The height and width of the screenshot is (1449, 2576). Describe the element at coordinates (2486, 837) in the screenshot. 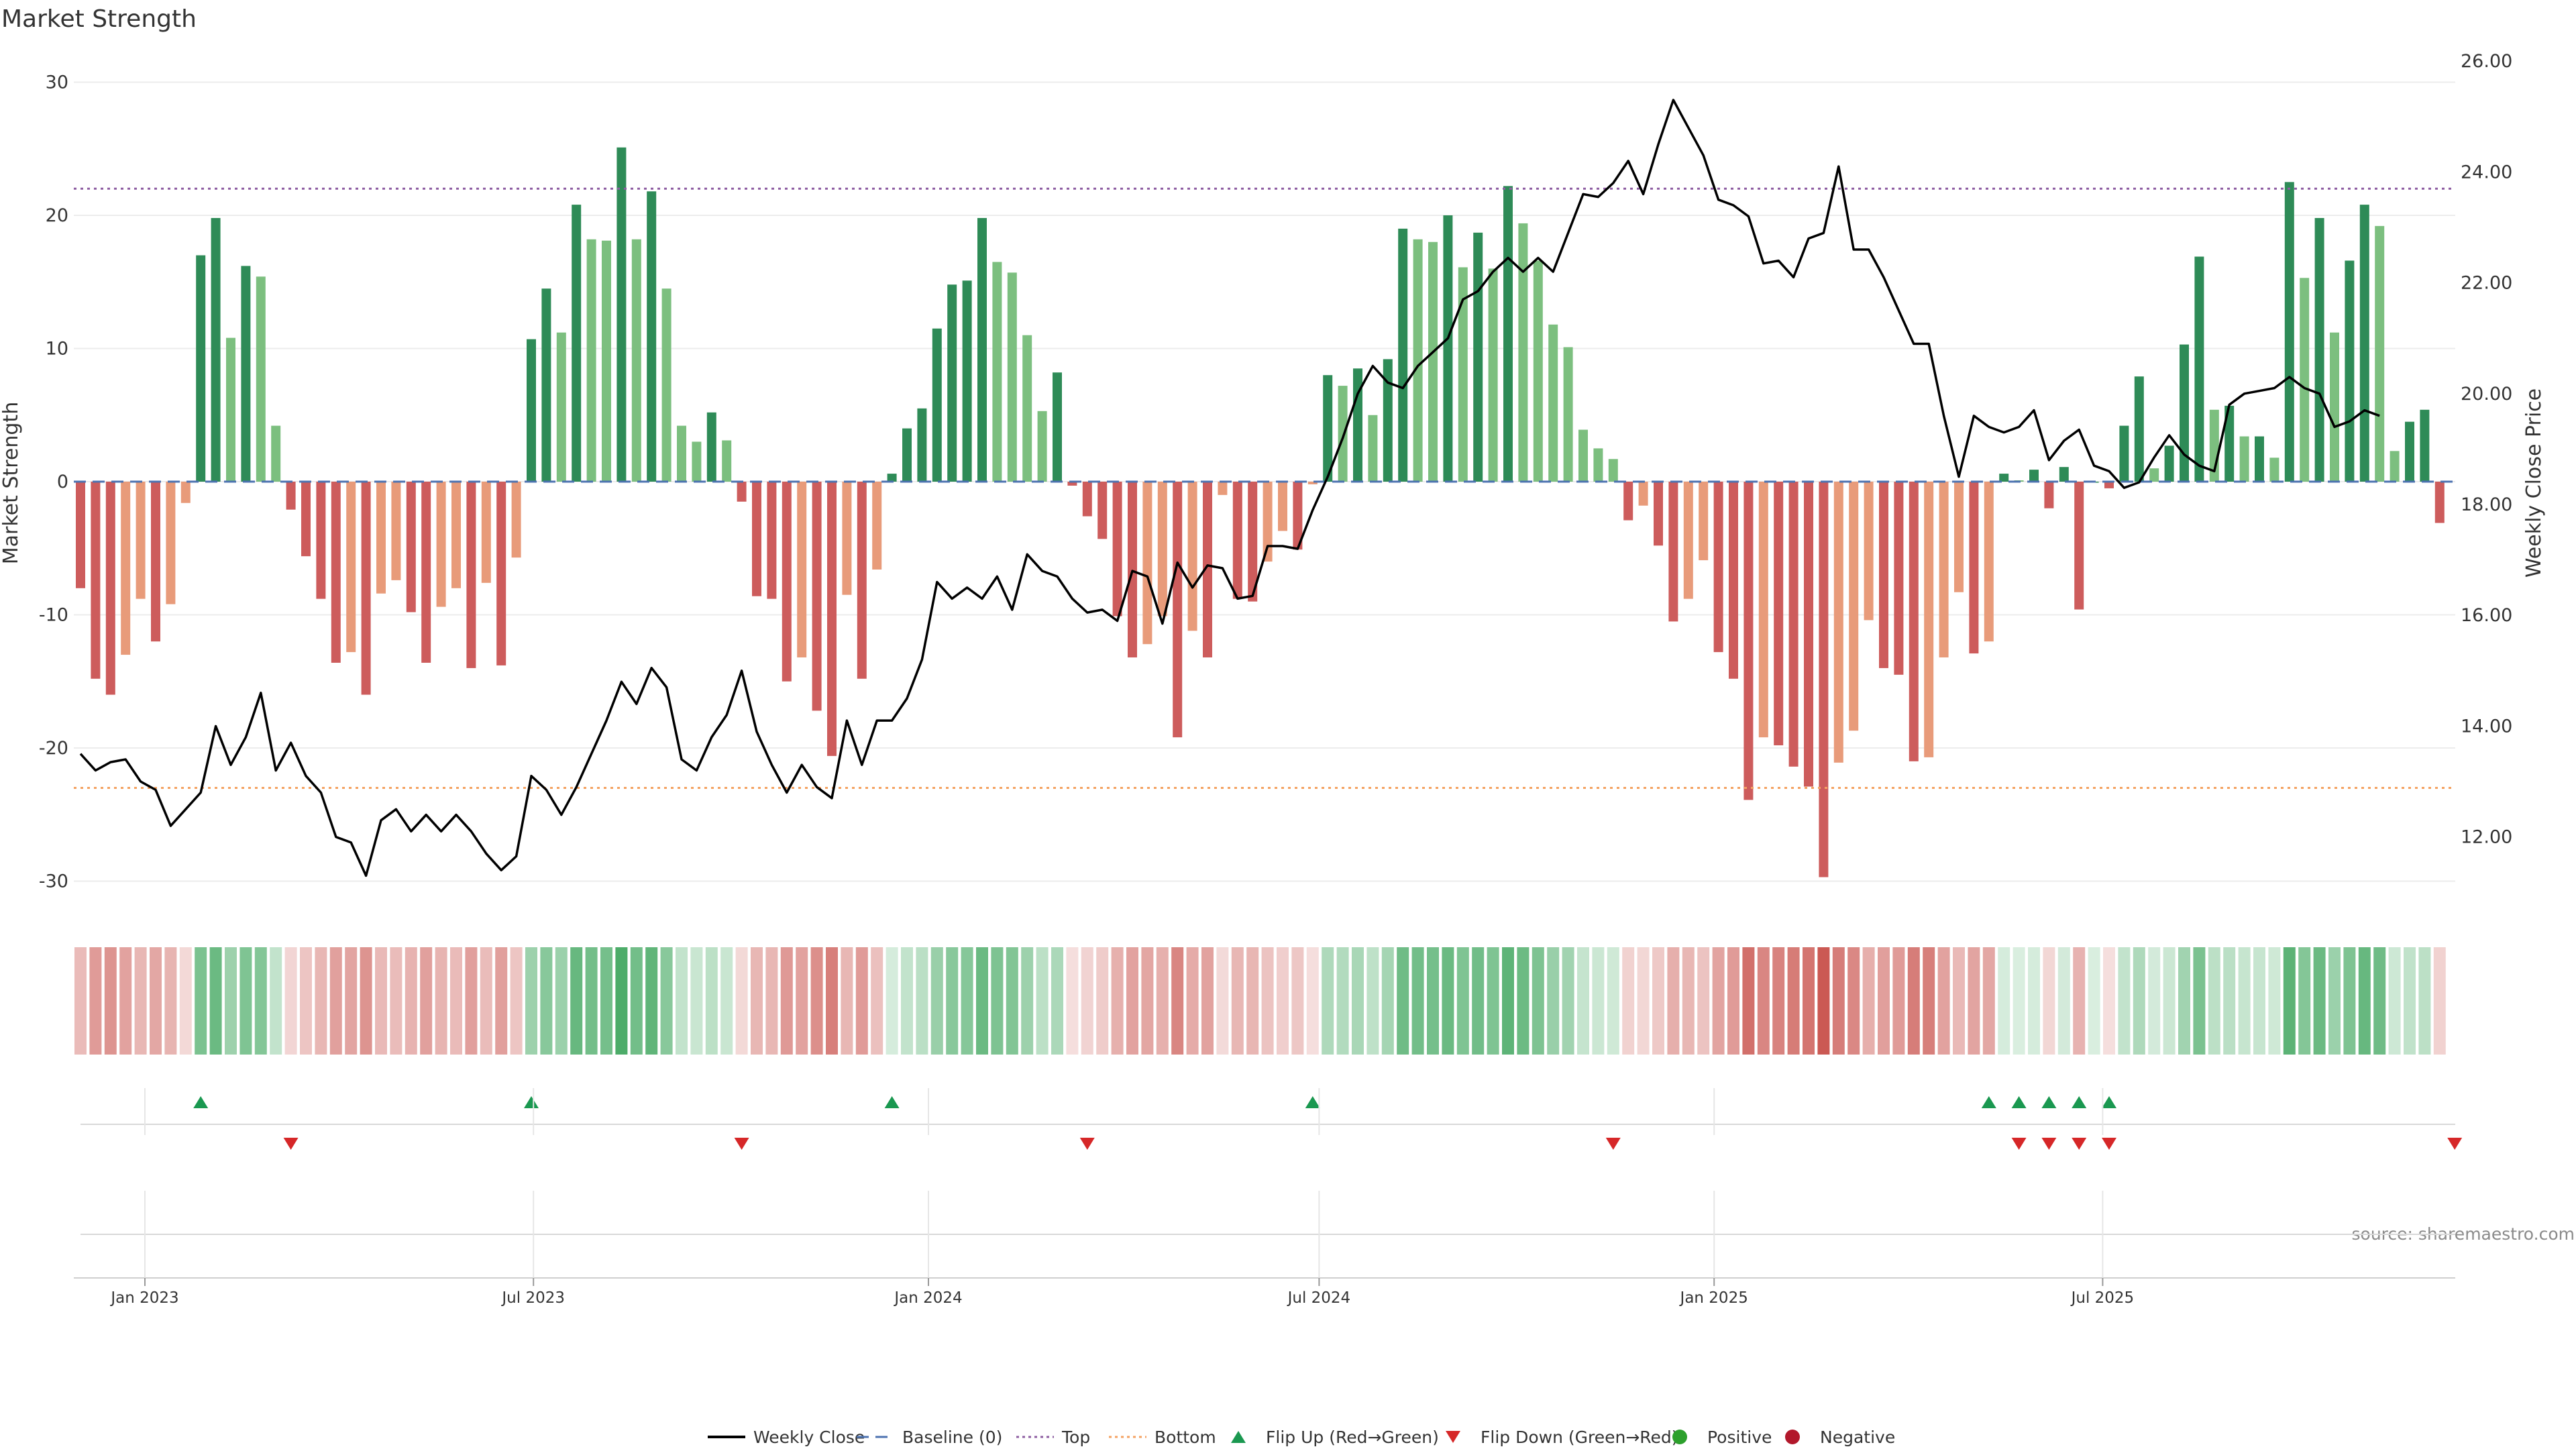

I see `right-tick-label: 12.00` at that location.